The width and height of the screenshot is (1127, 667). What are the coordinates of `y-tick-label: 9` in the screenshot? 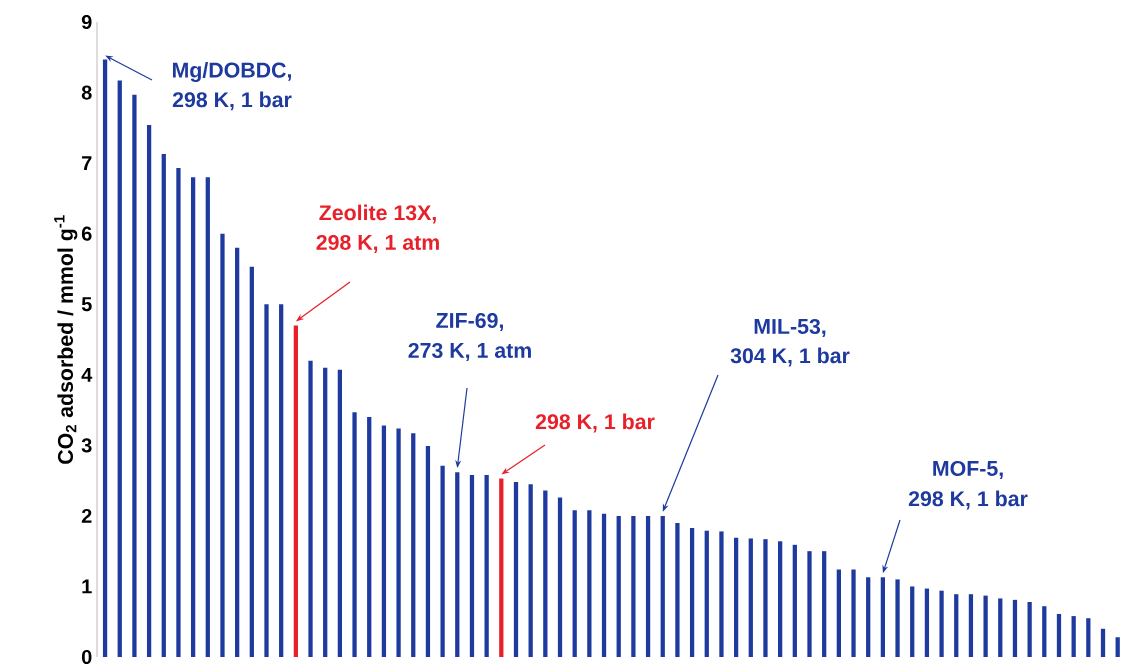 It's located at (86, 22).